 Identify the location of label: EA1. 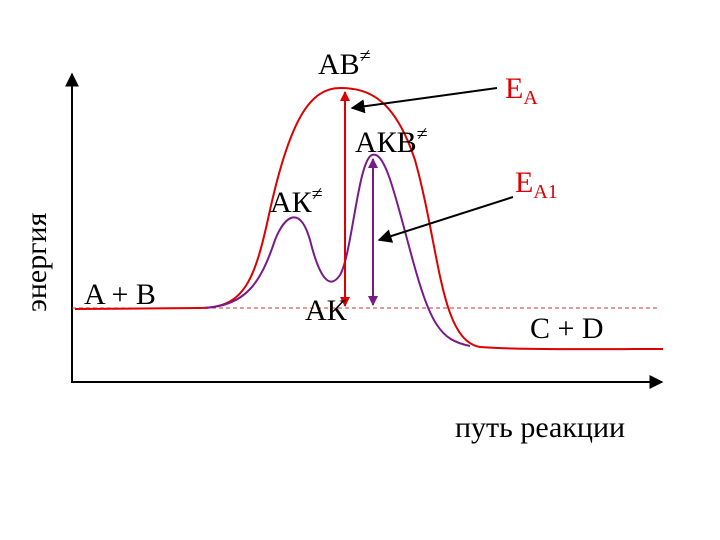
(536, 184).